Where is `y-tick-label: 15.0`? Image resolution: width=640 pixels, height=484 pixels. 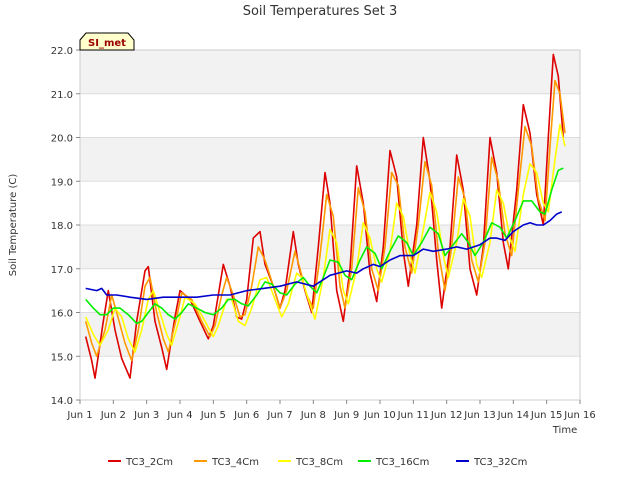 y-tick-label: 15.0 is located at coordinates (62, 357).